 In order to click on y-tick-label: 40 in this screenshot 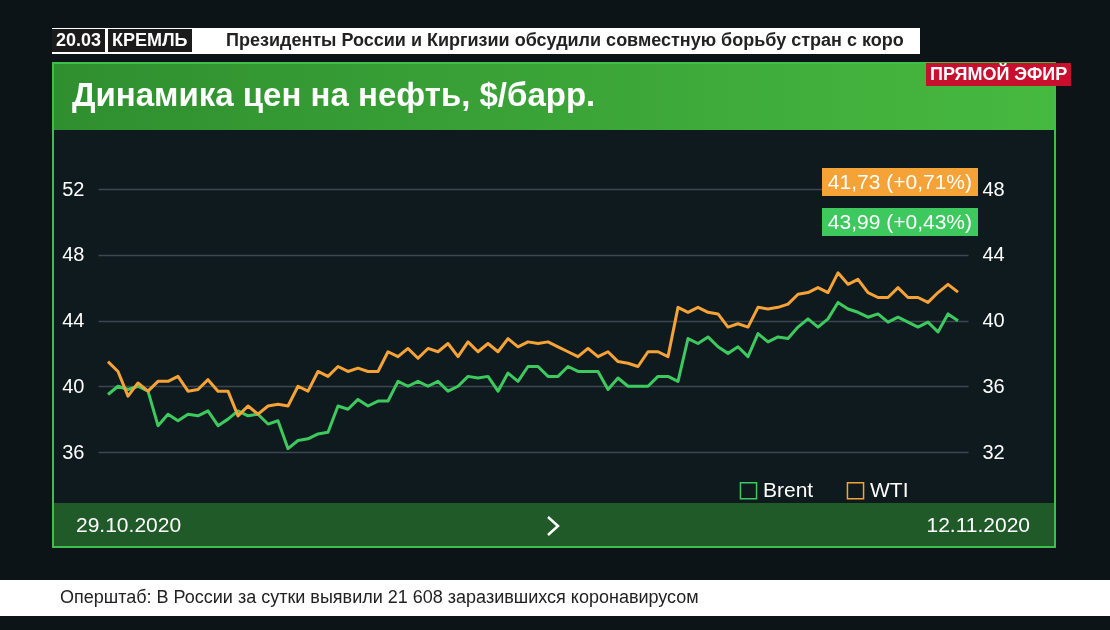, I will do `click(73, 385)`.